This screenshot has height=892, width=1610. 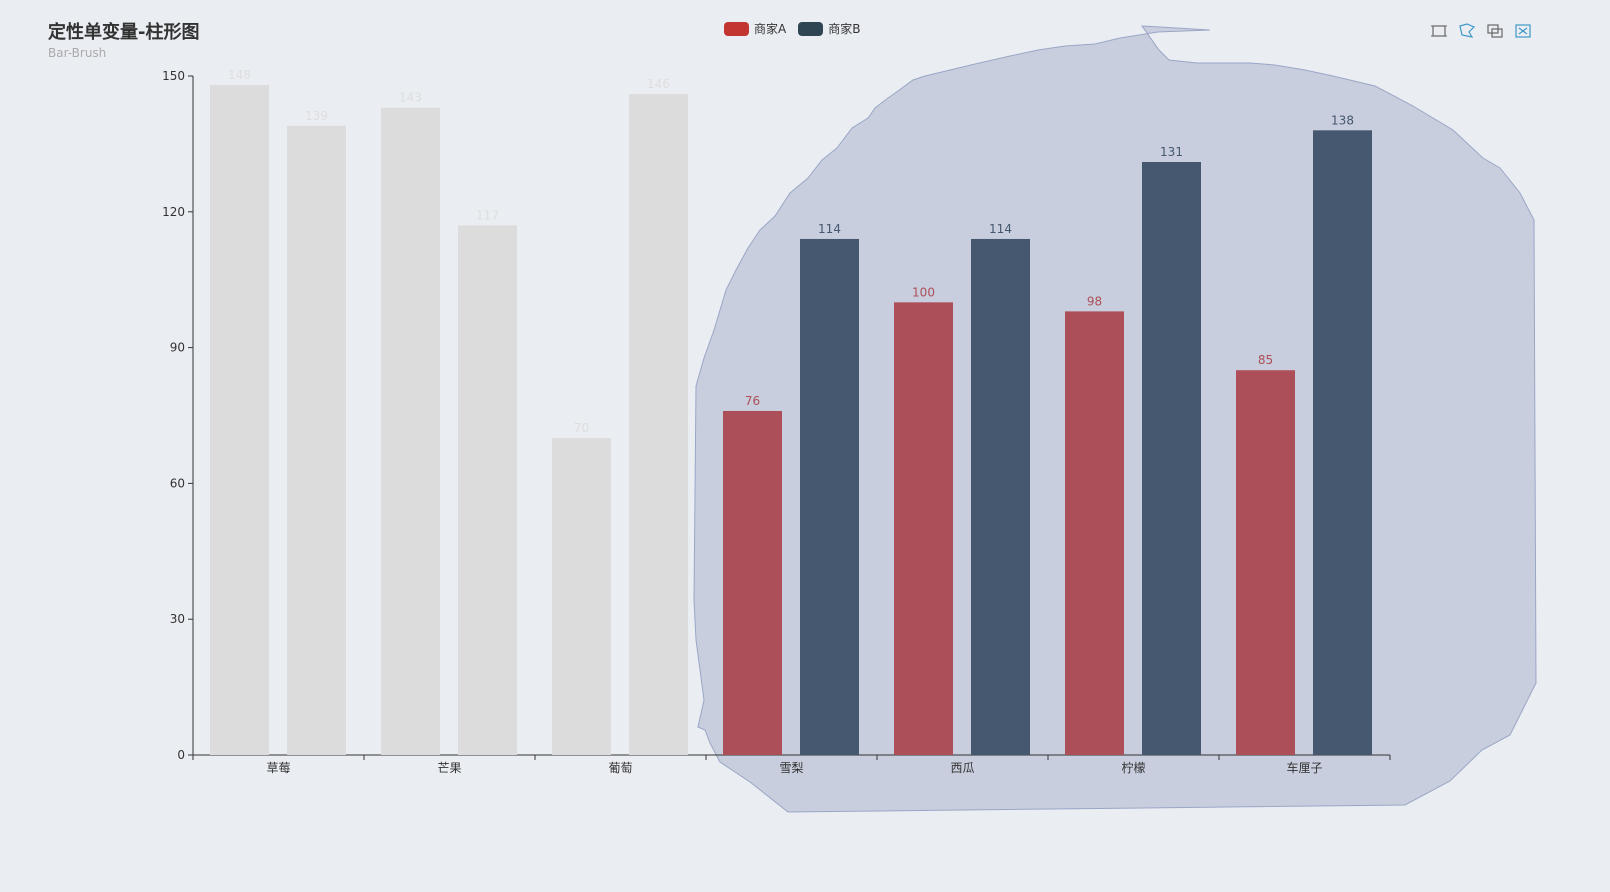 What do you see at coordinates (173, 212) in the screenshot?
I see `y-tick-label: 120` at bounding box center [173, 212].